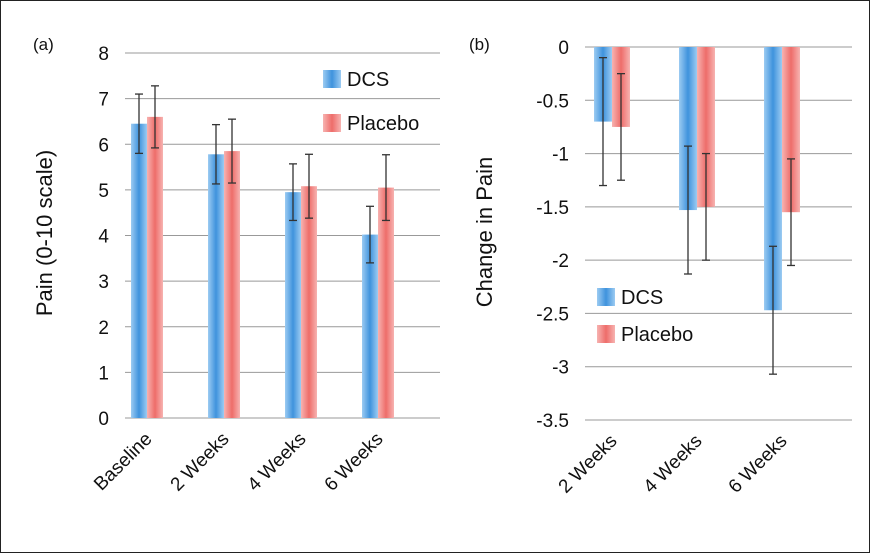 The height and width of the screenshot is (553, 870). What do you see at coordinates (103, 328) in the screenshot?
I see `y-tick-label: 2` at bounding box center [103, 328].